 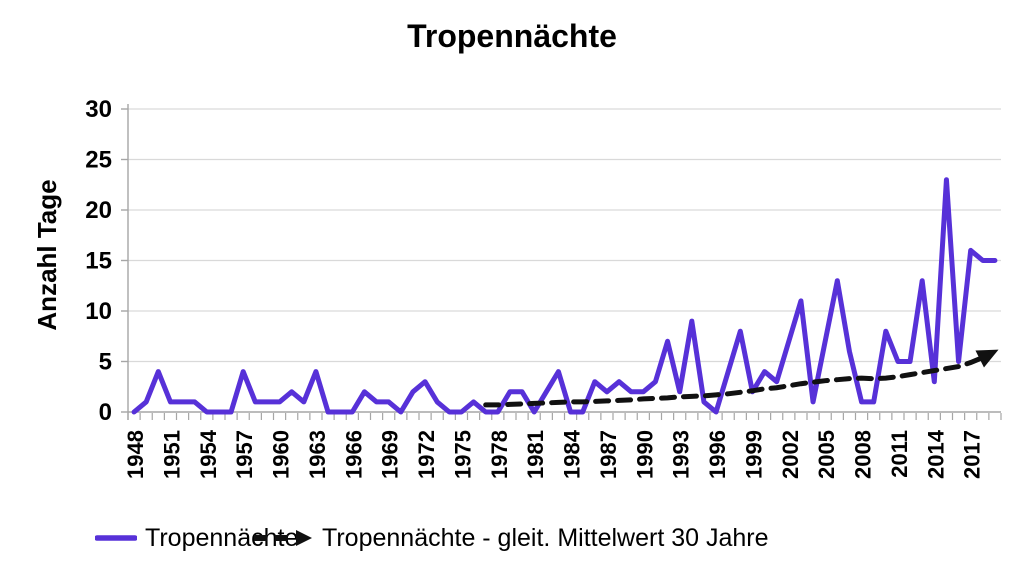 What do you see at coordinates (47, 254) in the screenshot?
I see `y-axis-title: Anzahl Tage` at bounding box center [47, 254].